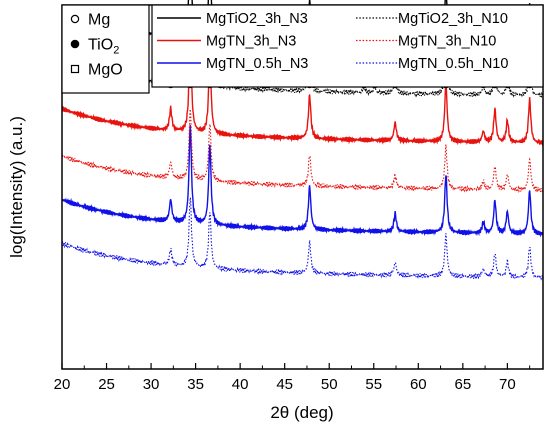  I want to click on phase-legend-label: TiO2, so click(103, 47).